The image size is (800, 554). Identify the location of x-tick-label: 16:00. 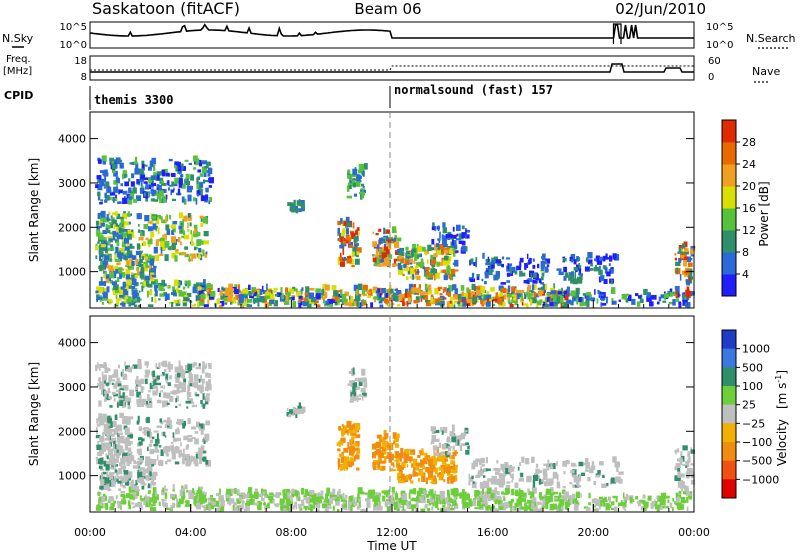
(493, 532).